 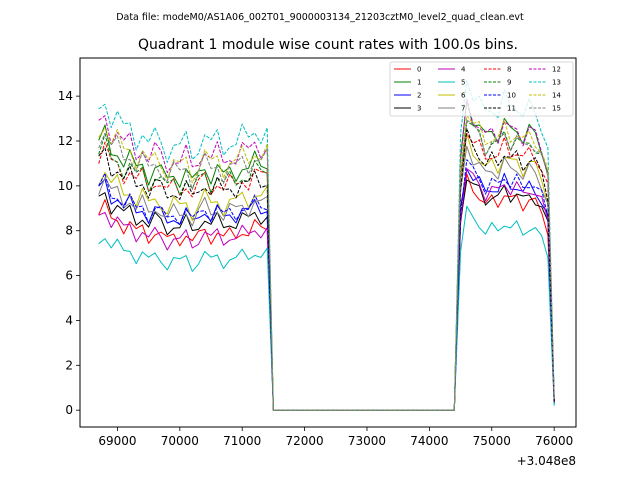 What do you see at coordinates (69, 253) in the screenshot?
I see `y-axis: 0 2 4 6 8 10 12 14` at bounding box center [69, 253].